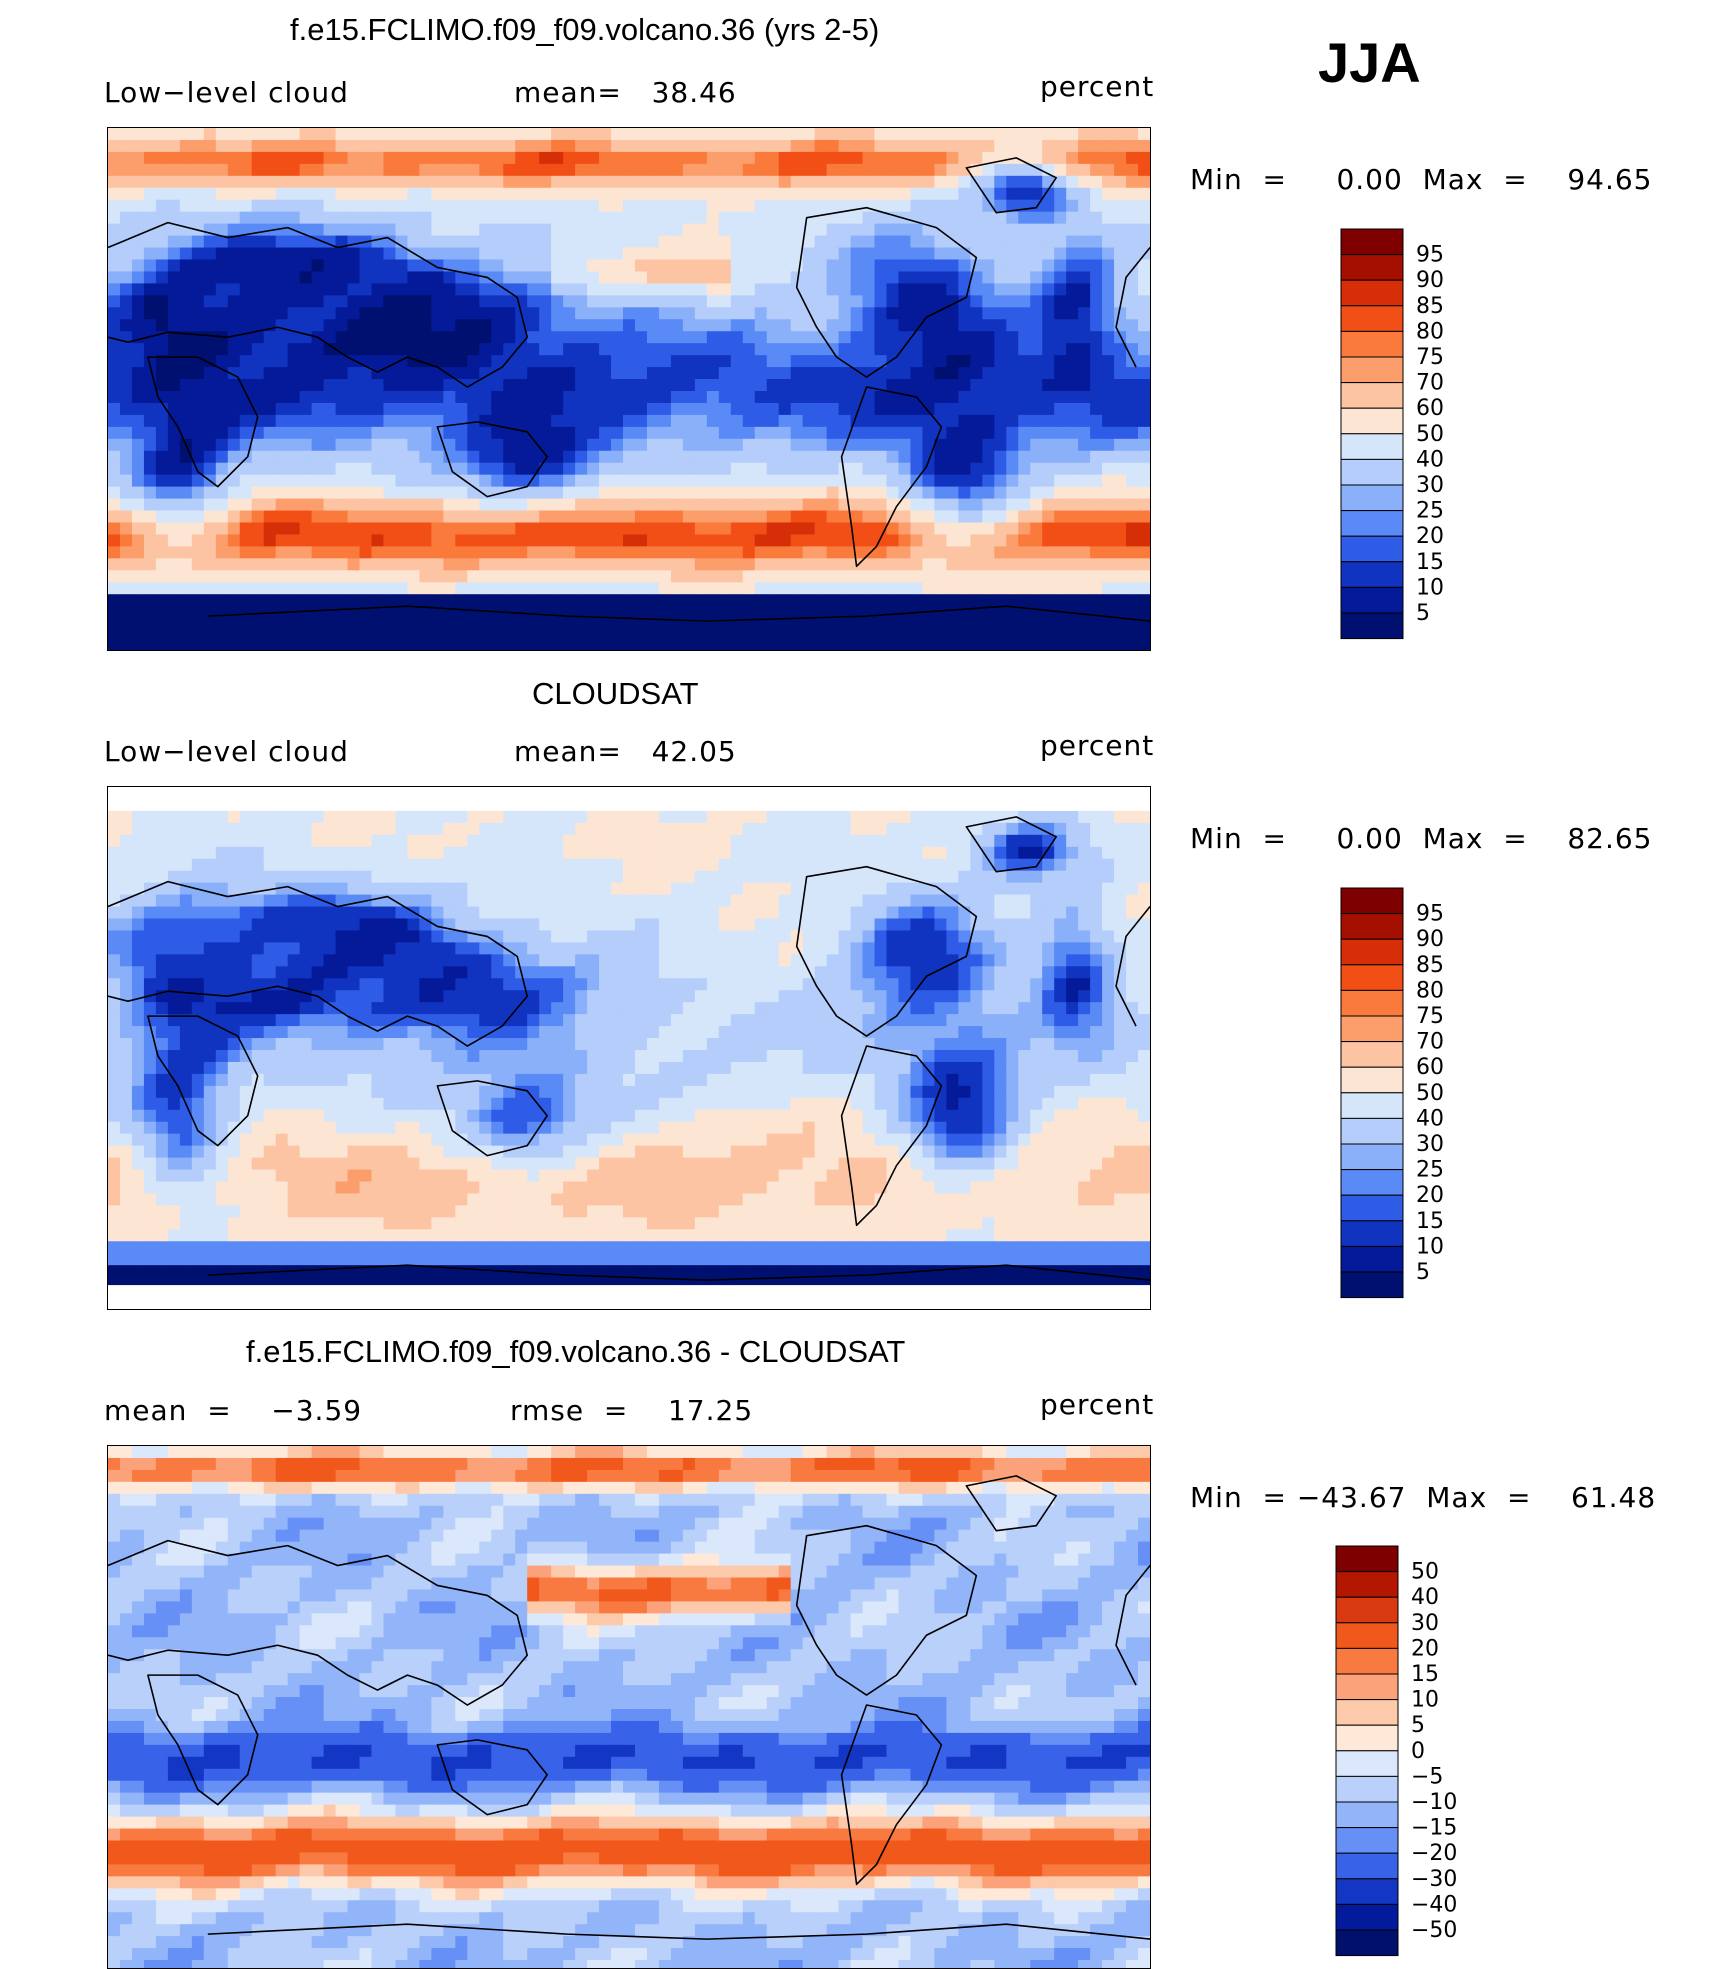 The width and height of the screenshot is (1710, 1969). Describe the element at coordinates (1434, 1904) in the screenshot. I see `colorbar-tick-label: −40` at that location.